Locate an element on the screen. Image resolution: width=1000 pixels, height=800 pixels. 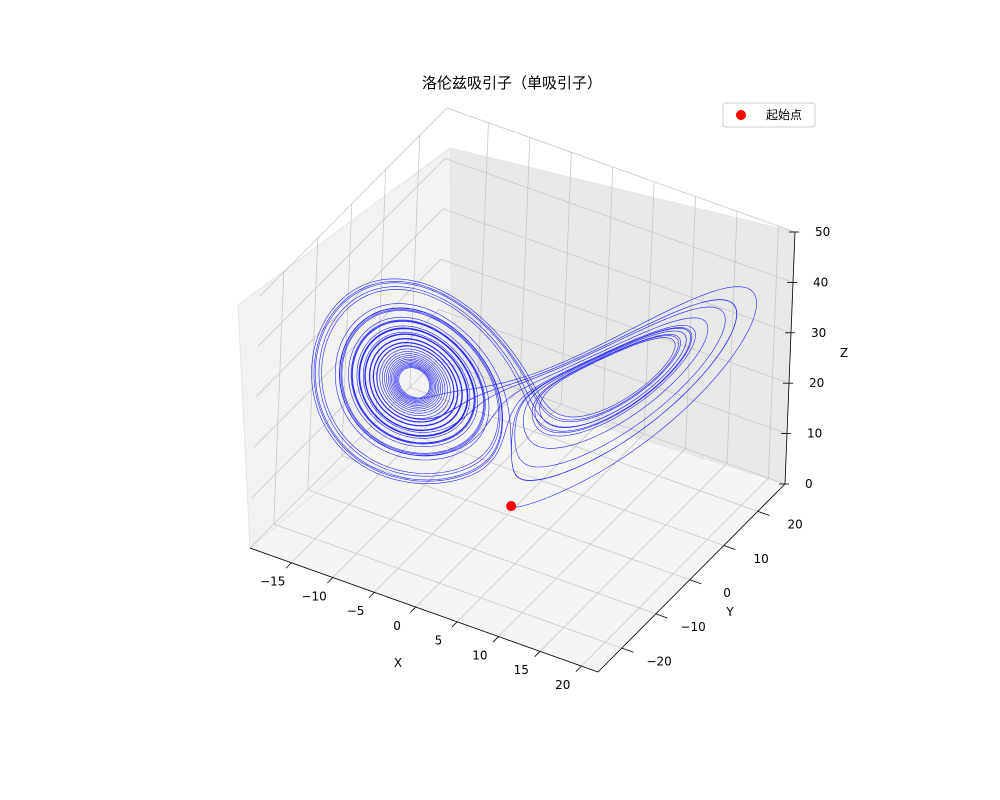
z-tick-label: 10 is located at coordinates (814, 434).